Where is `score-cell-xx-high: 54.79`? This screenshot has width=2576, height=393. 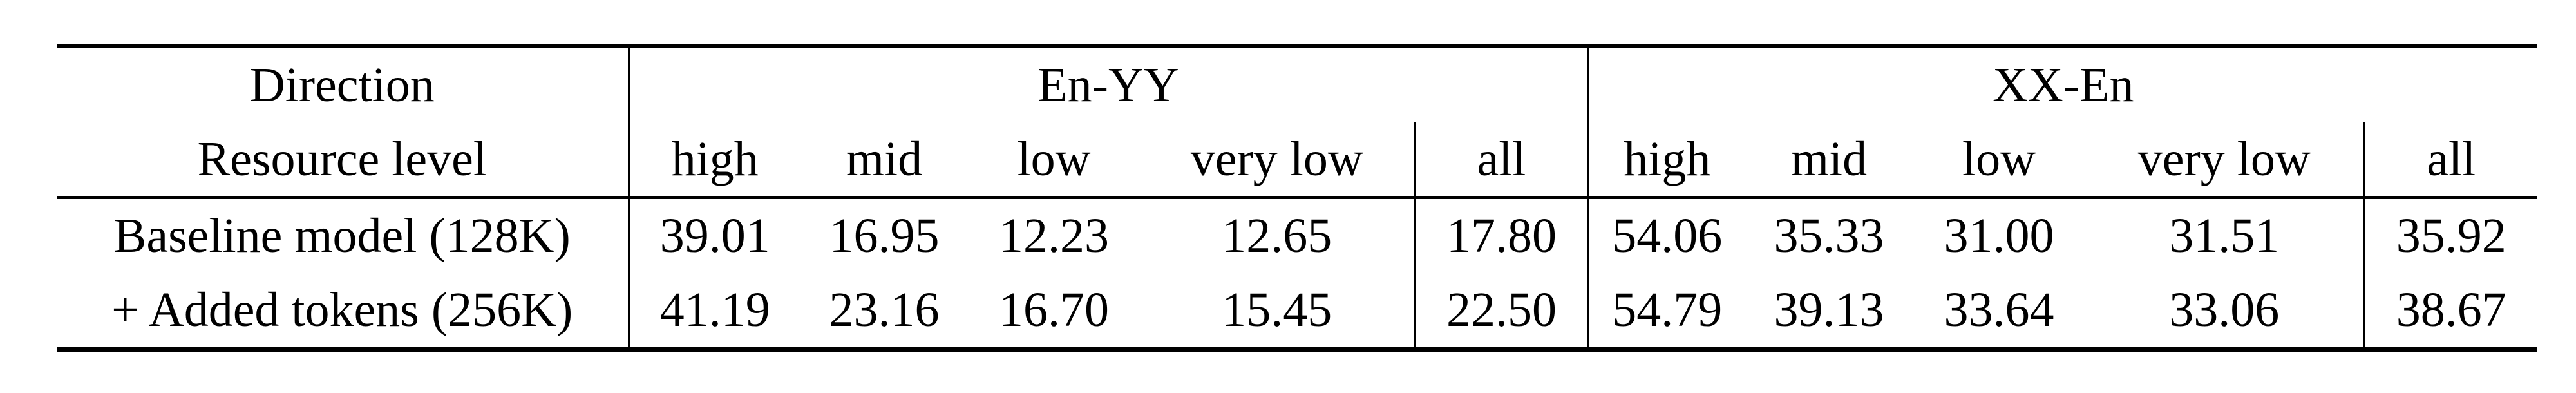
score-cell-xx-high: 54.79 is located at coordinates (1667, 311).